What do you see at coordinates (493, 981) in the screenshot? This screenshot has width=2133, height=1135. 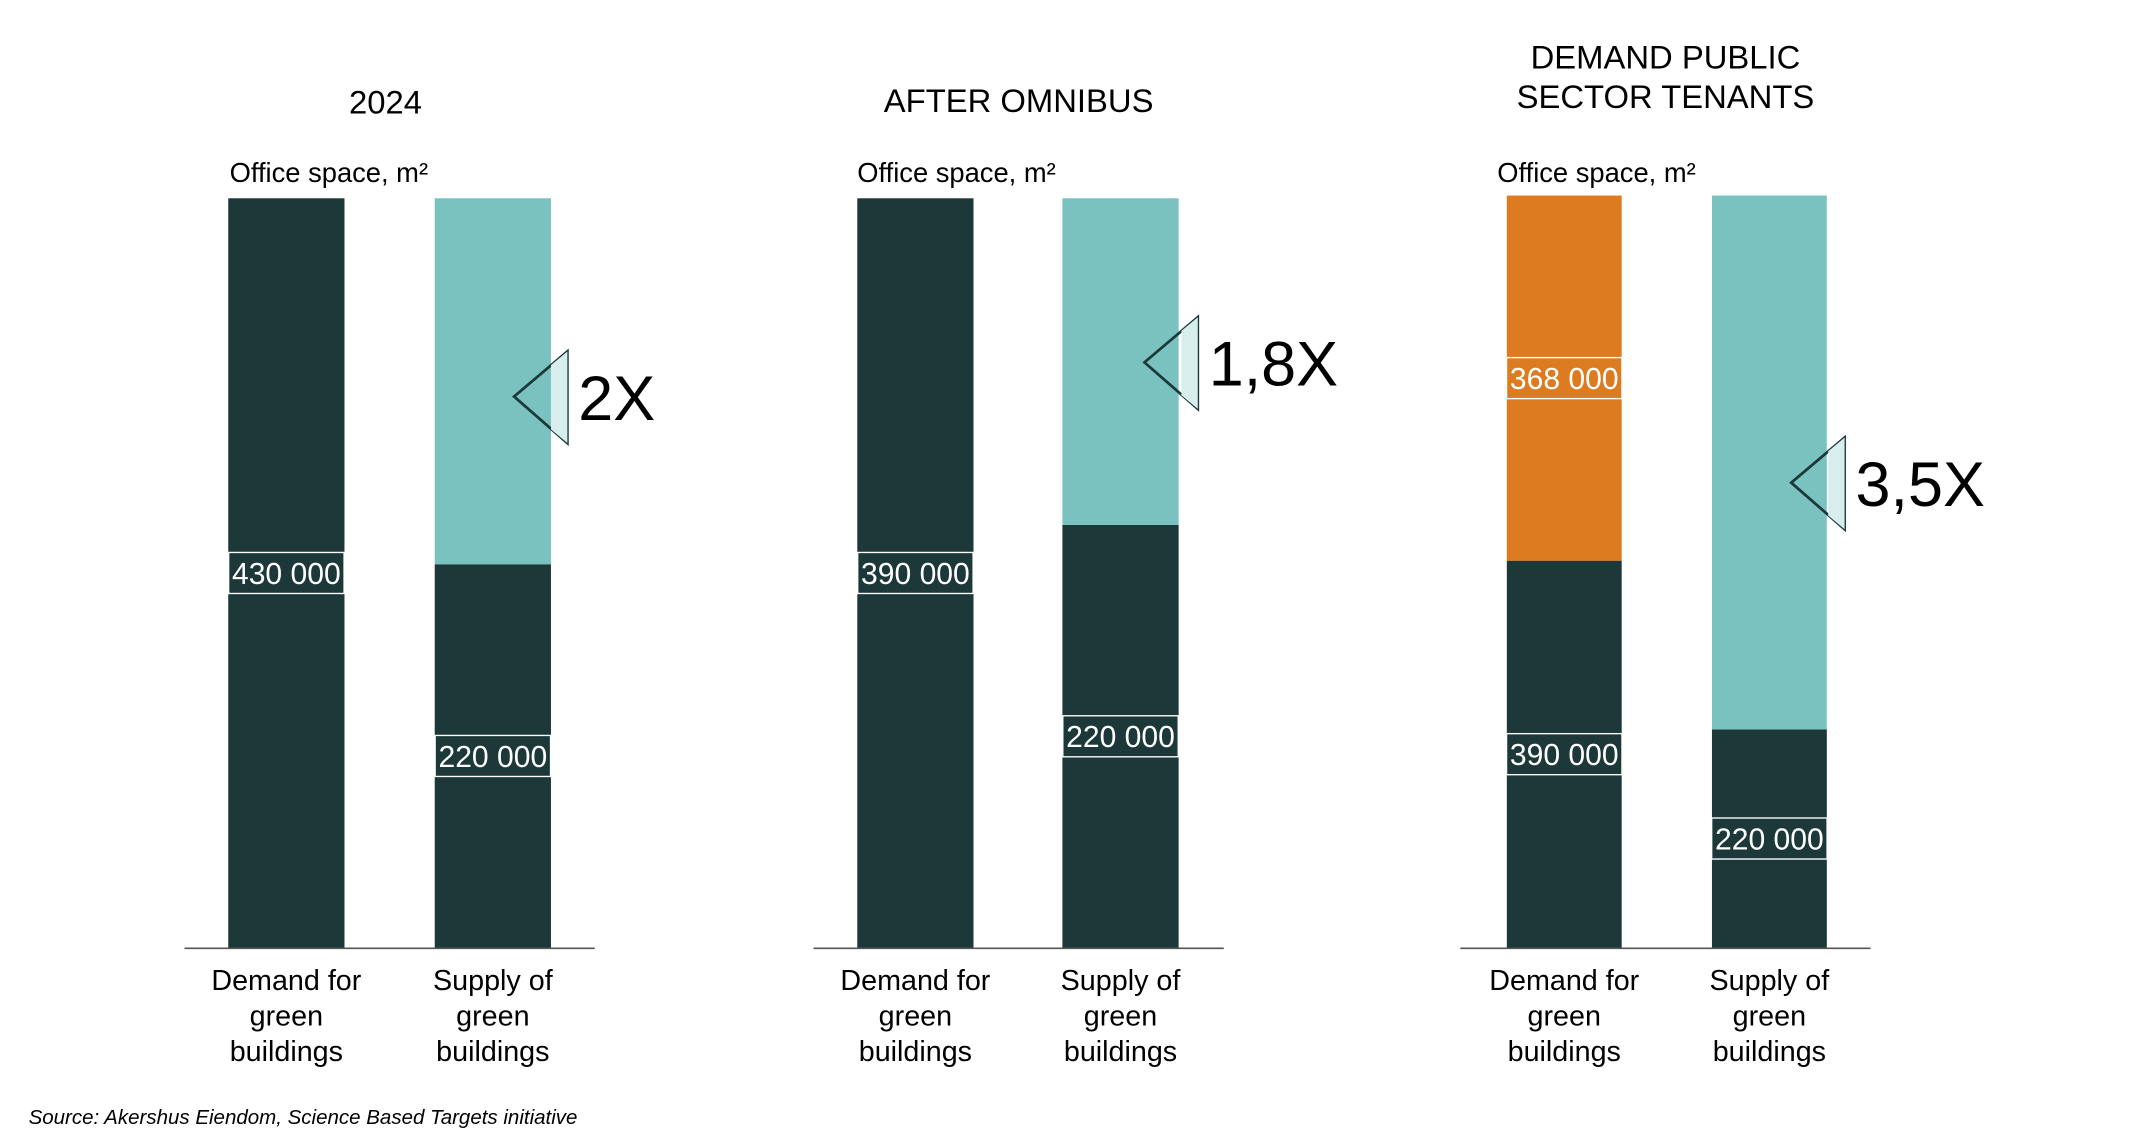 I see `panel-1-category-label: Supply of` at bounding box center [493, 981].